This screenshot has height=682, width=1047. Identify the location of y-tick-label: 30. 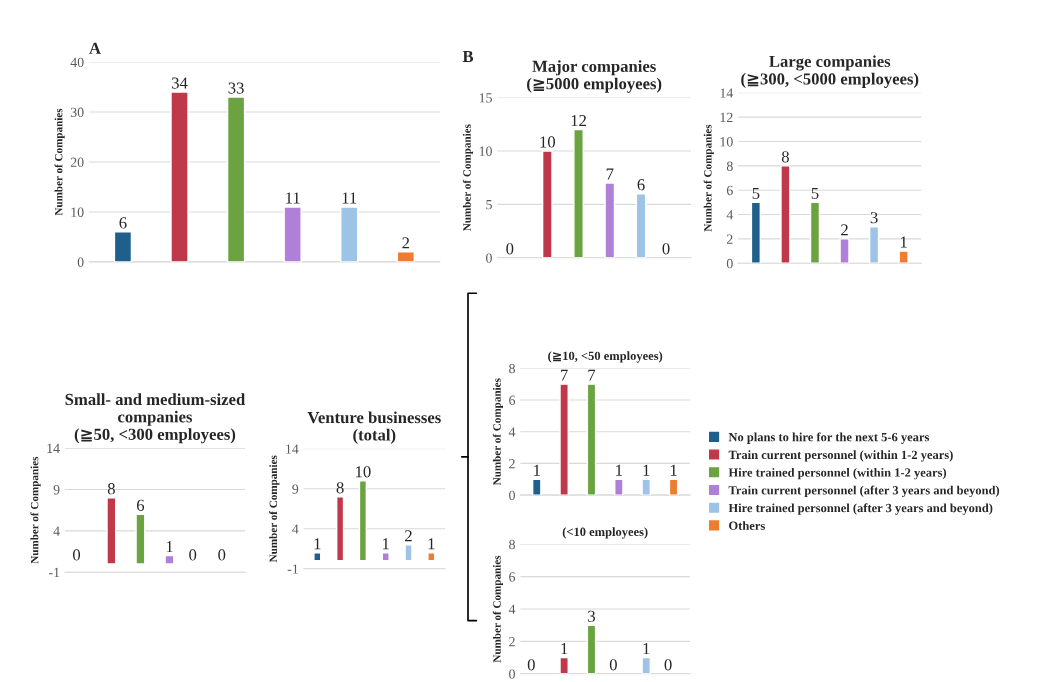
(77, 112).